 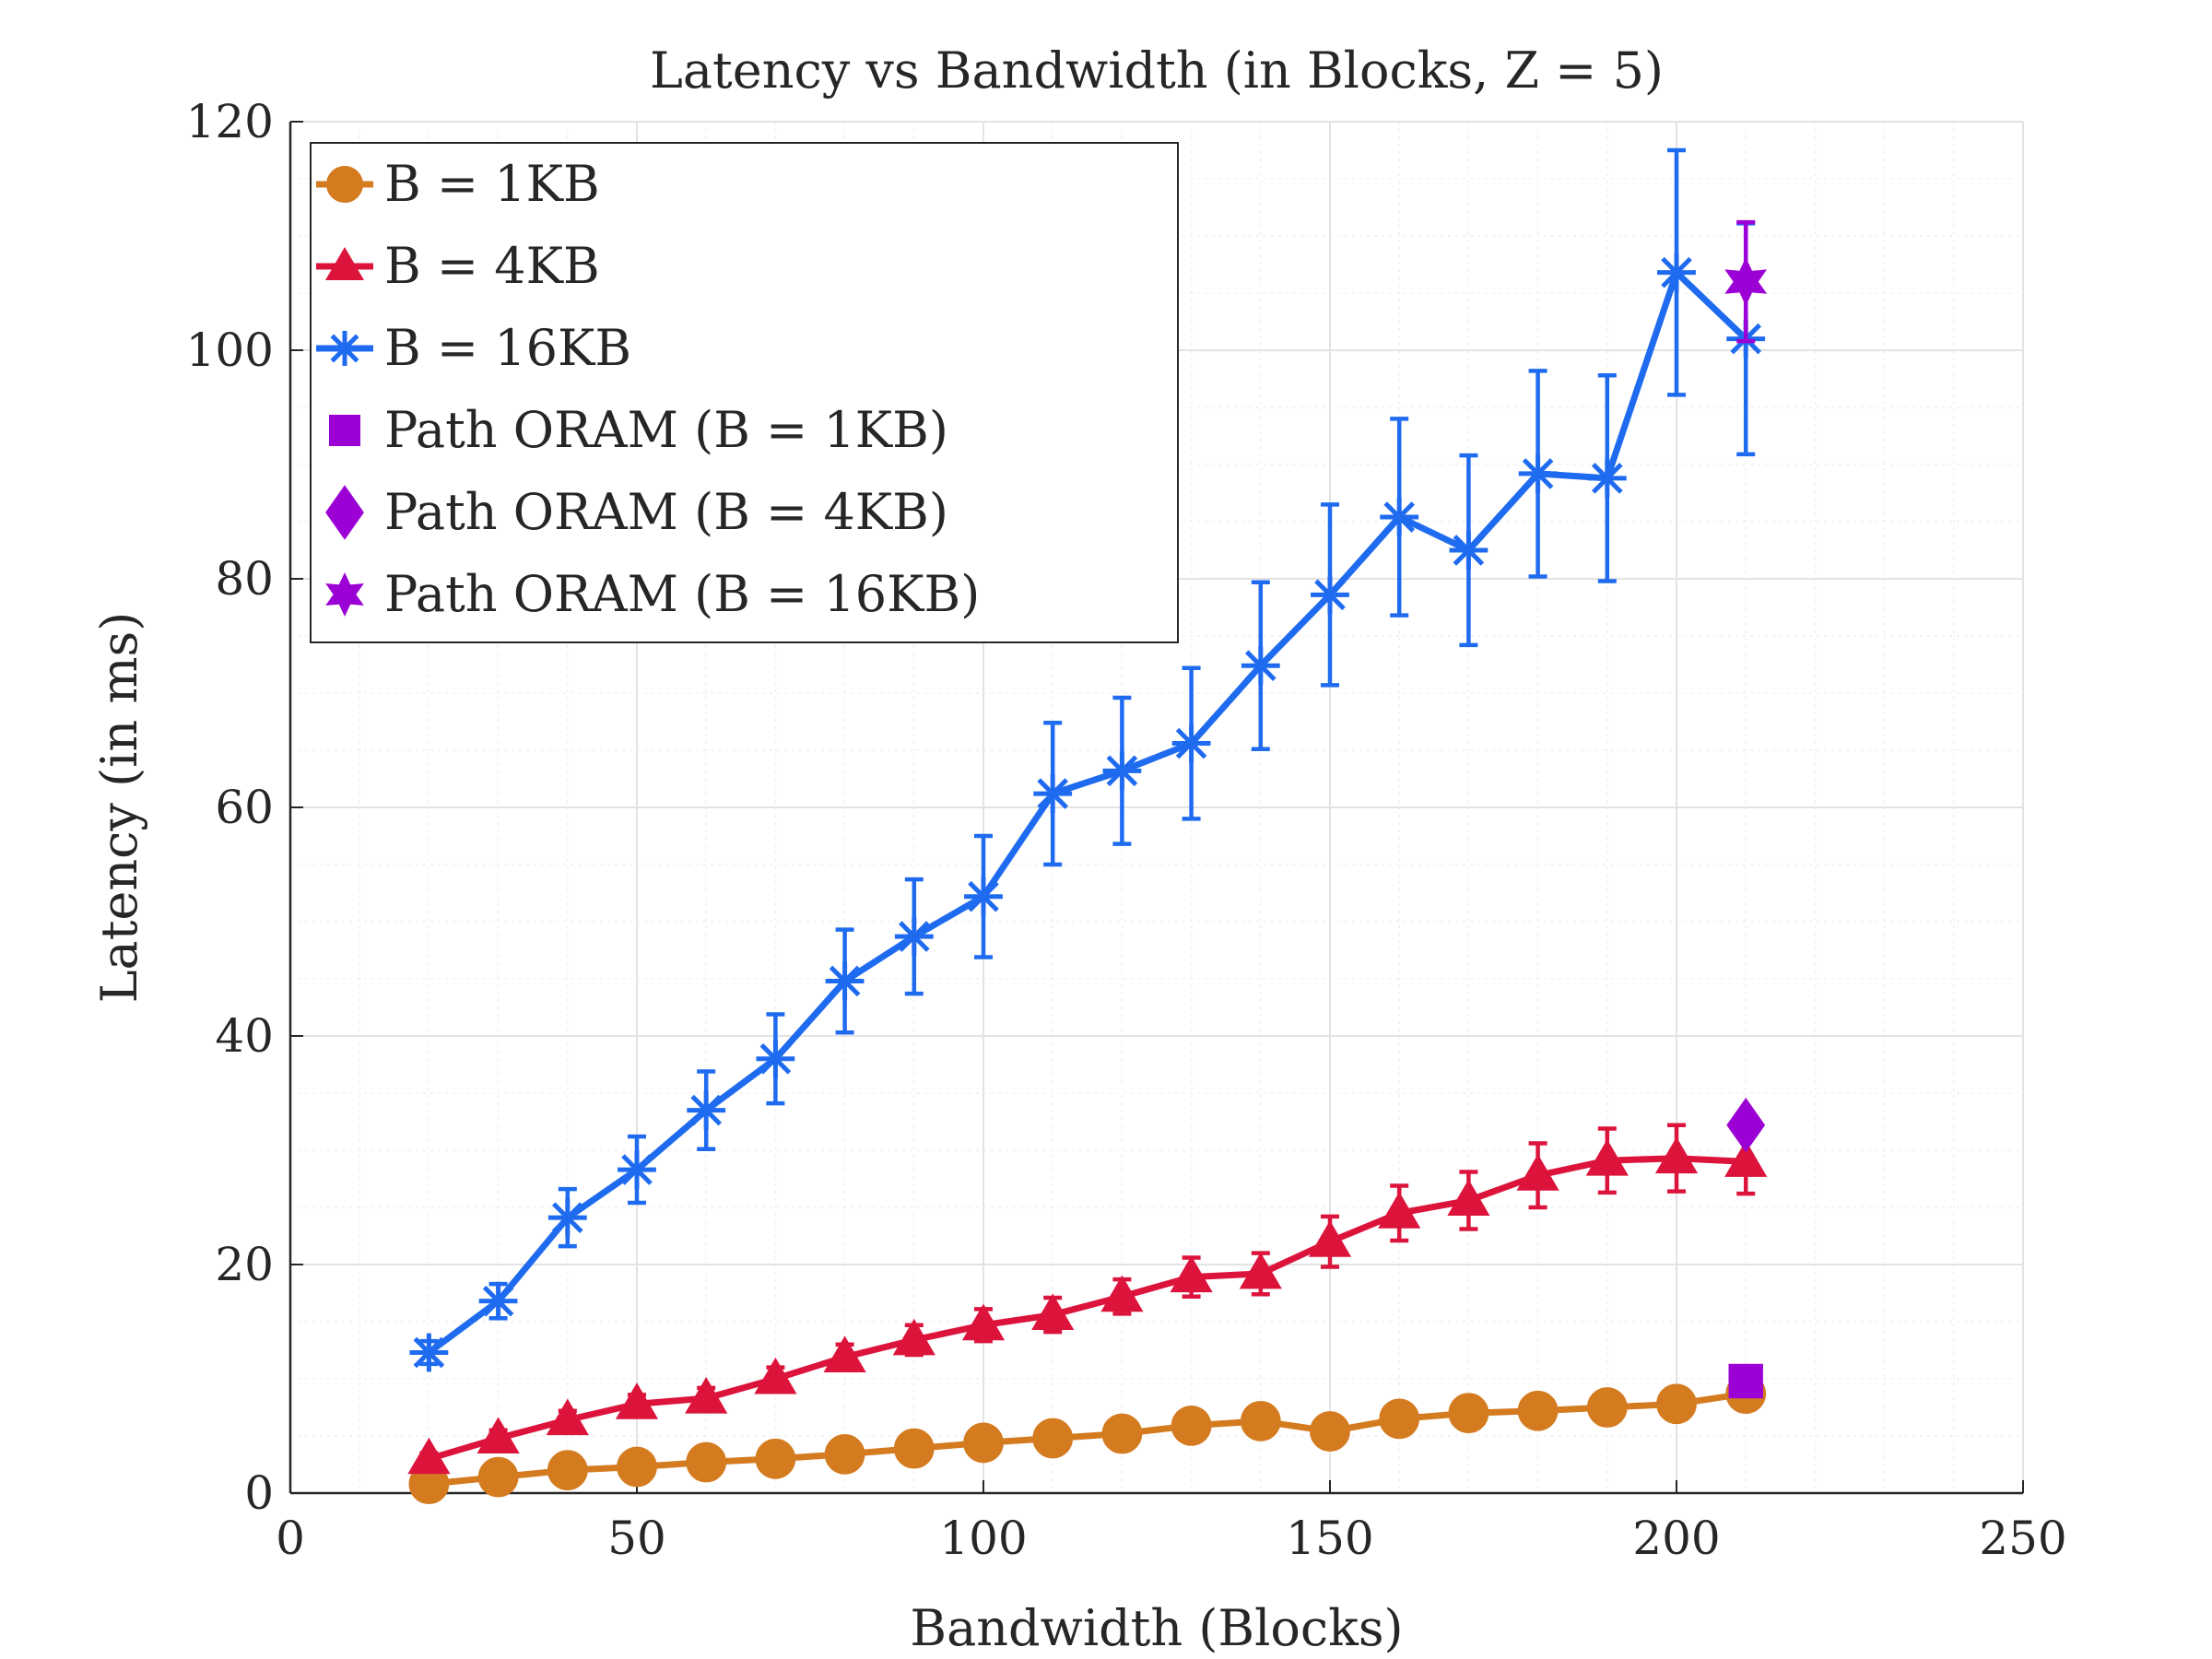 What do you see at coordinates (119, 808) in the screenshot?
I see `y-axis-label: Latency (in ms)` at bounding box center [119, 808].